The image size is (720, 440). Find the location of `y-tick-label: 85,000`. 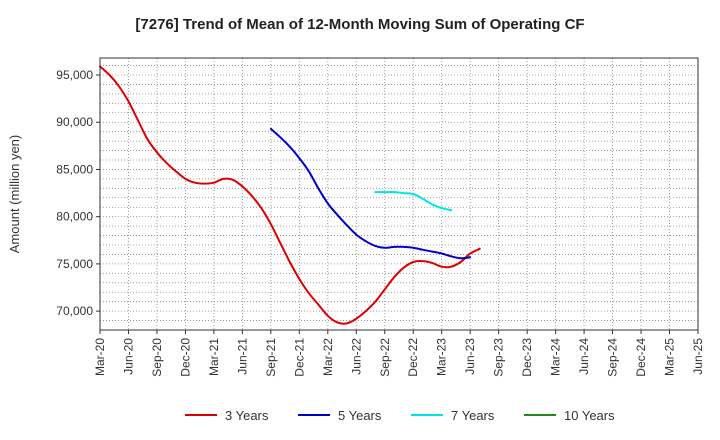

y-tick-label: 85,000 is located at coordinates (74, 169).